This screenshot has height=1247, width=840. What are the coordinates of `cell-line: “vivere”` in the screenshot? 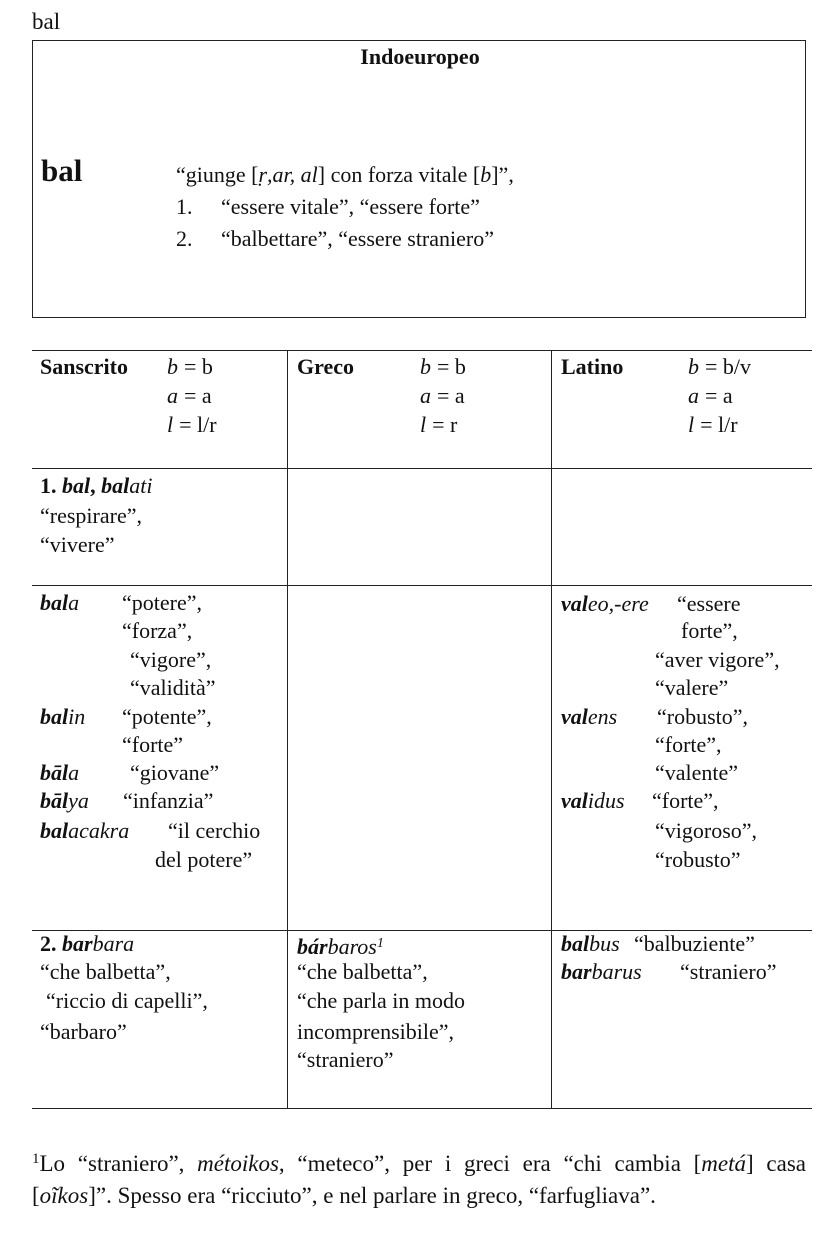 It's located at (77, 544).